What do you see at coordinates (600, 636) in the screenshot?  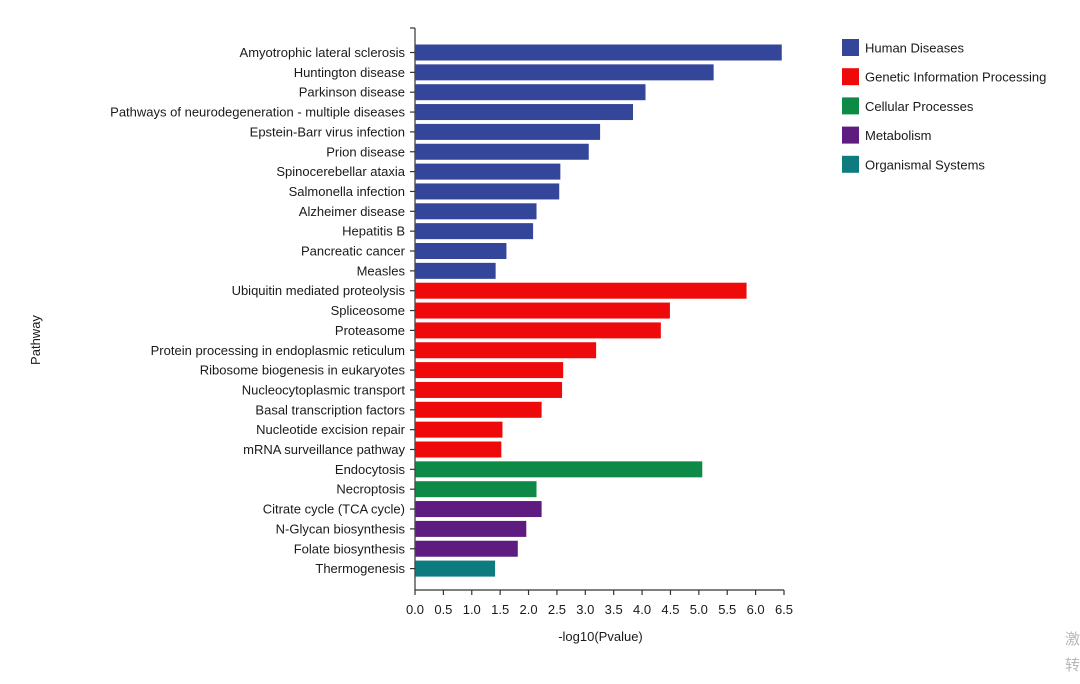 I see `x-axis-title: -log10(Pvalue)` at bounding box center [600, 636].